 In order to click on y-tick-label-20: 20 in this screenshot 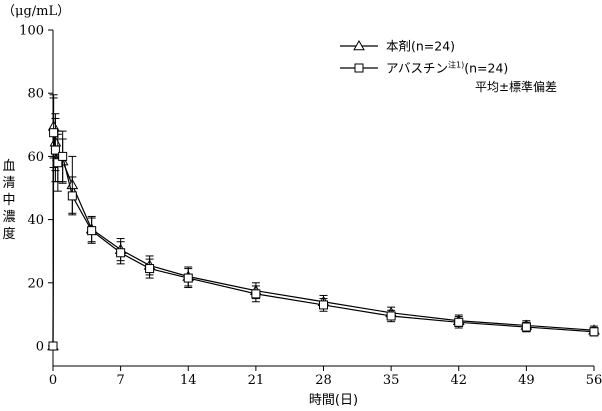, I will do `click(35, 283)`.